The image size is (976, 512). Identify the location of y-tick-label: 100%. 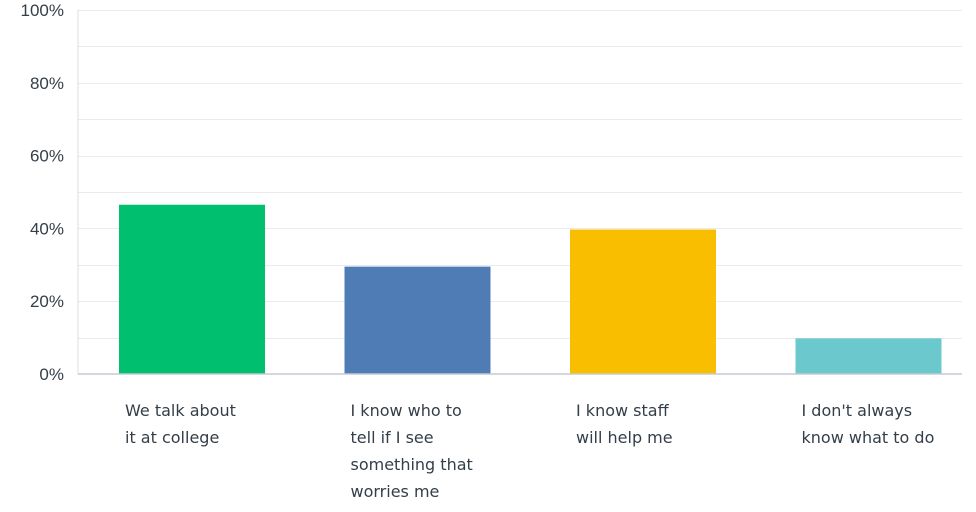
(42, 10).